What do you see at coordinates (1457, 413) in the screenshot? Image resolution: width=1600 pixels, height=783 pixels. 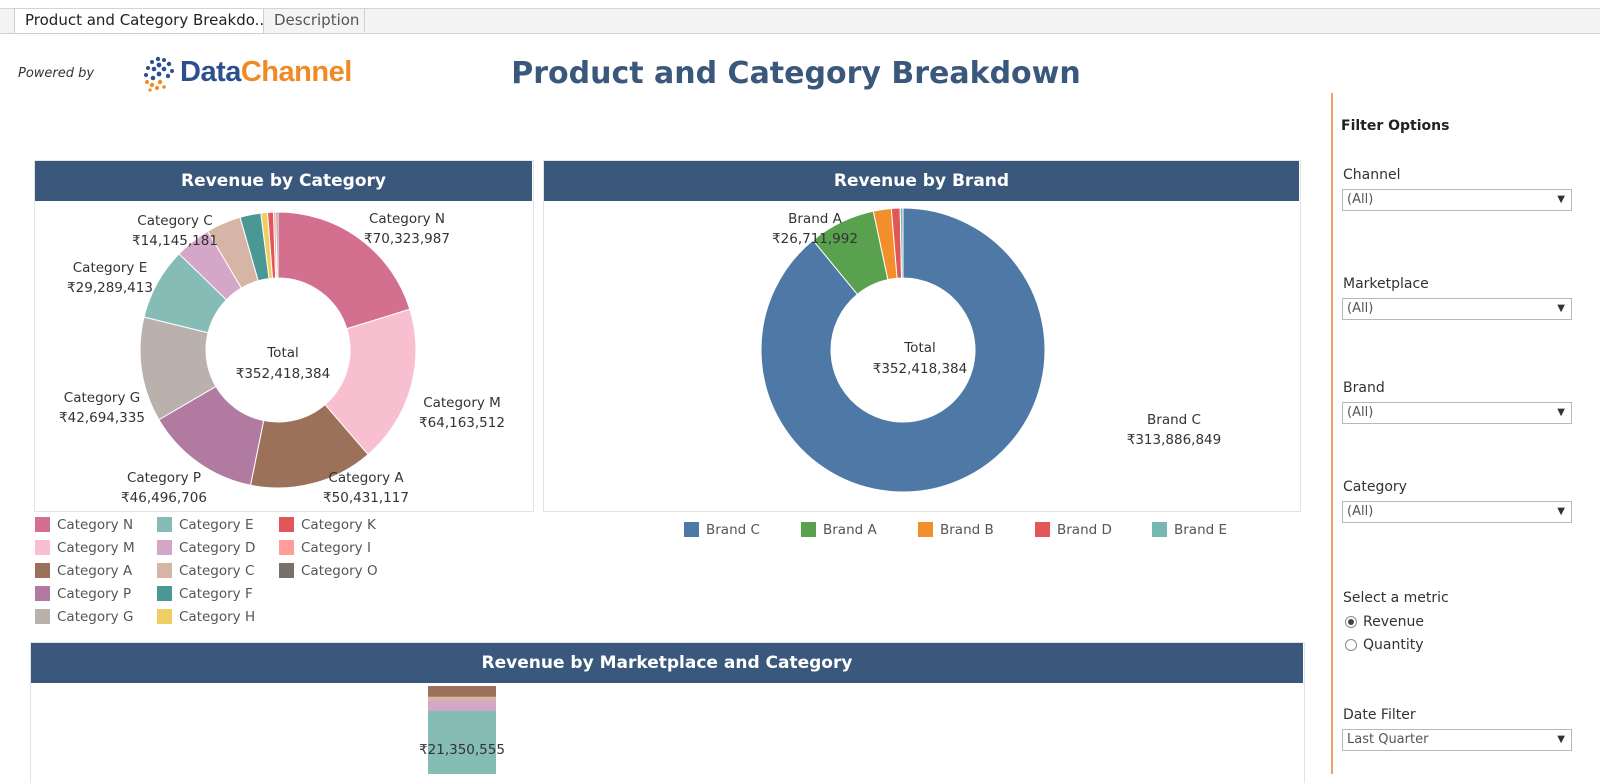 I see `brand-filter-select: (All) ▼` at bounding box center [1457, 413].